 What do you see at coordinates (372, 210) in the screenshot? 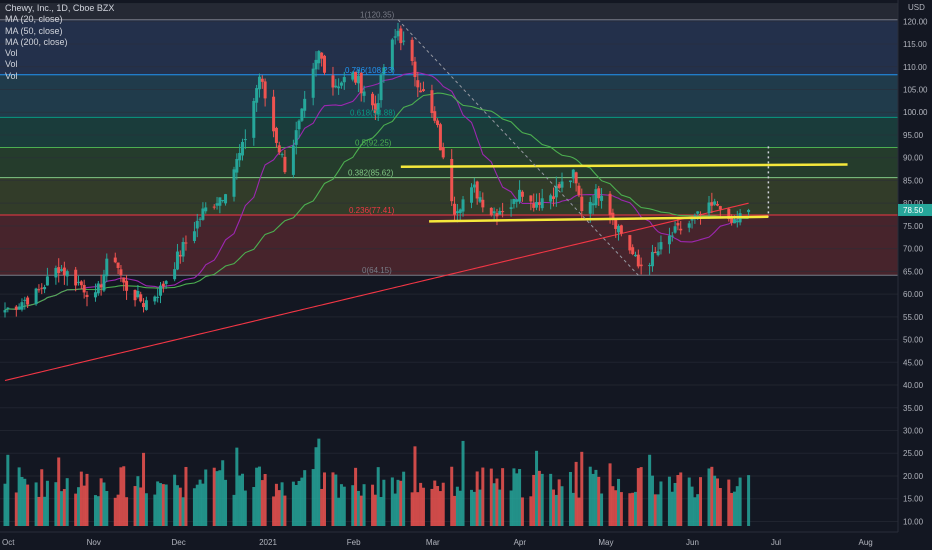
I see `fib-label: 0.236(77.41)` at bounding box center [372, 210].